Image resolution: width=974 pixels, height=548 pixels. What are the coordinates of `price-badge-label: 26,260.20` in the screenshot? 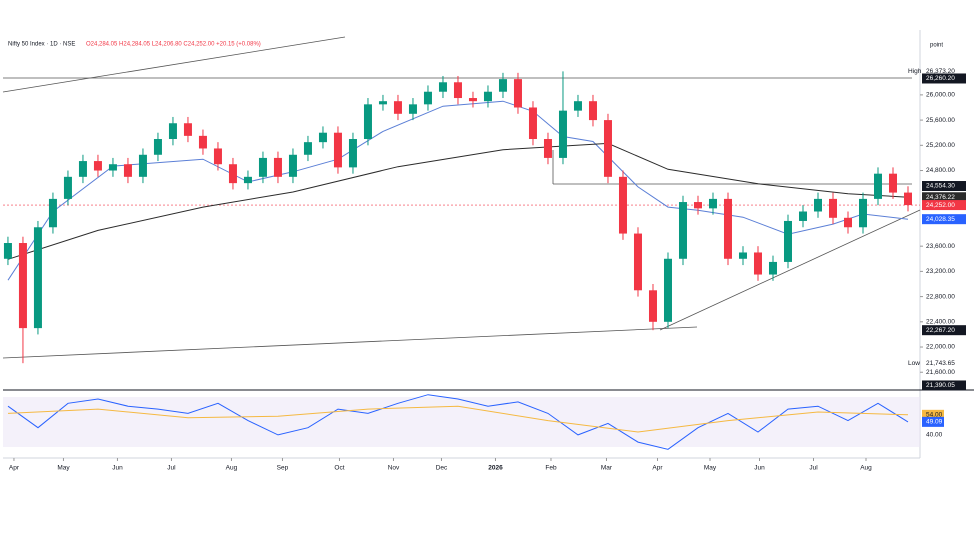 It's located at (940, 78).